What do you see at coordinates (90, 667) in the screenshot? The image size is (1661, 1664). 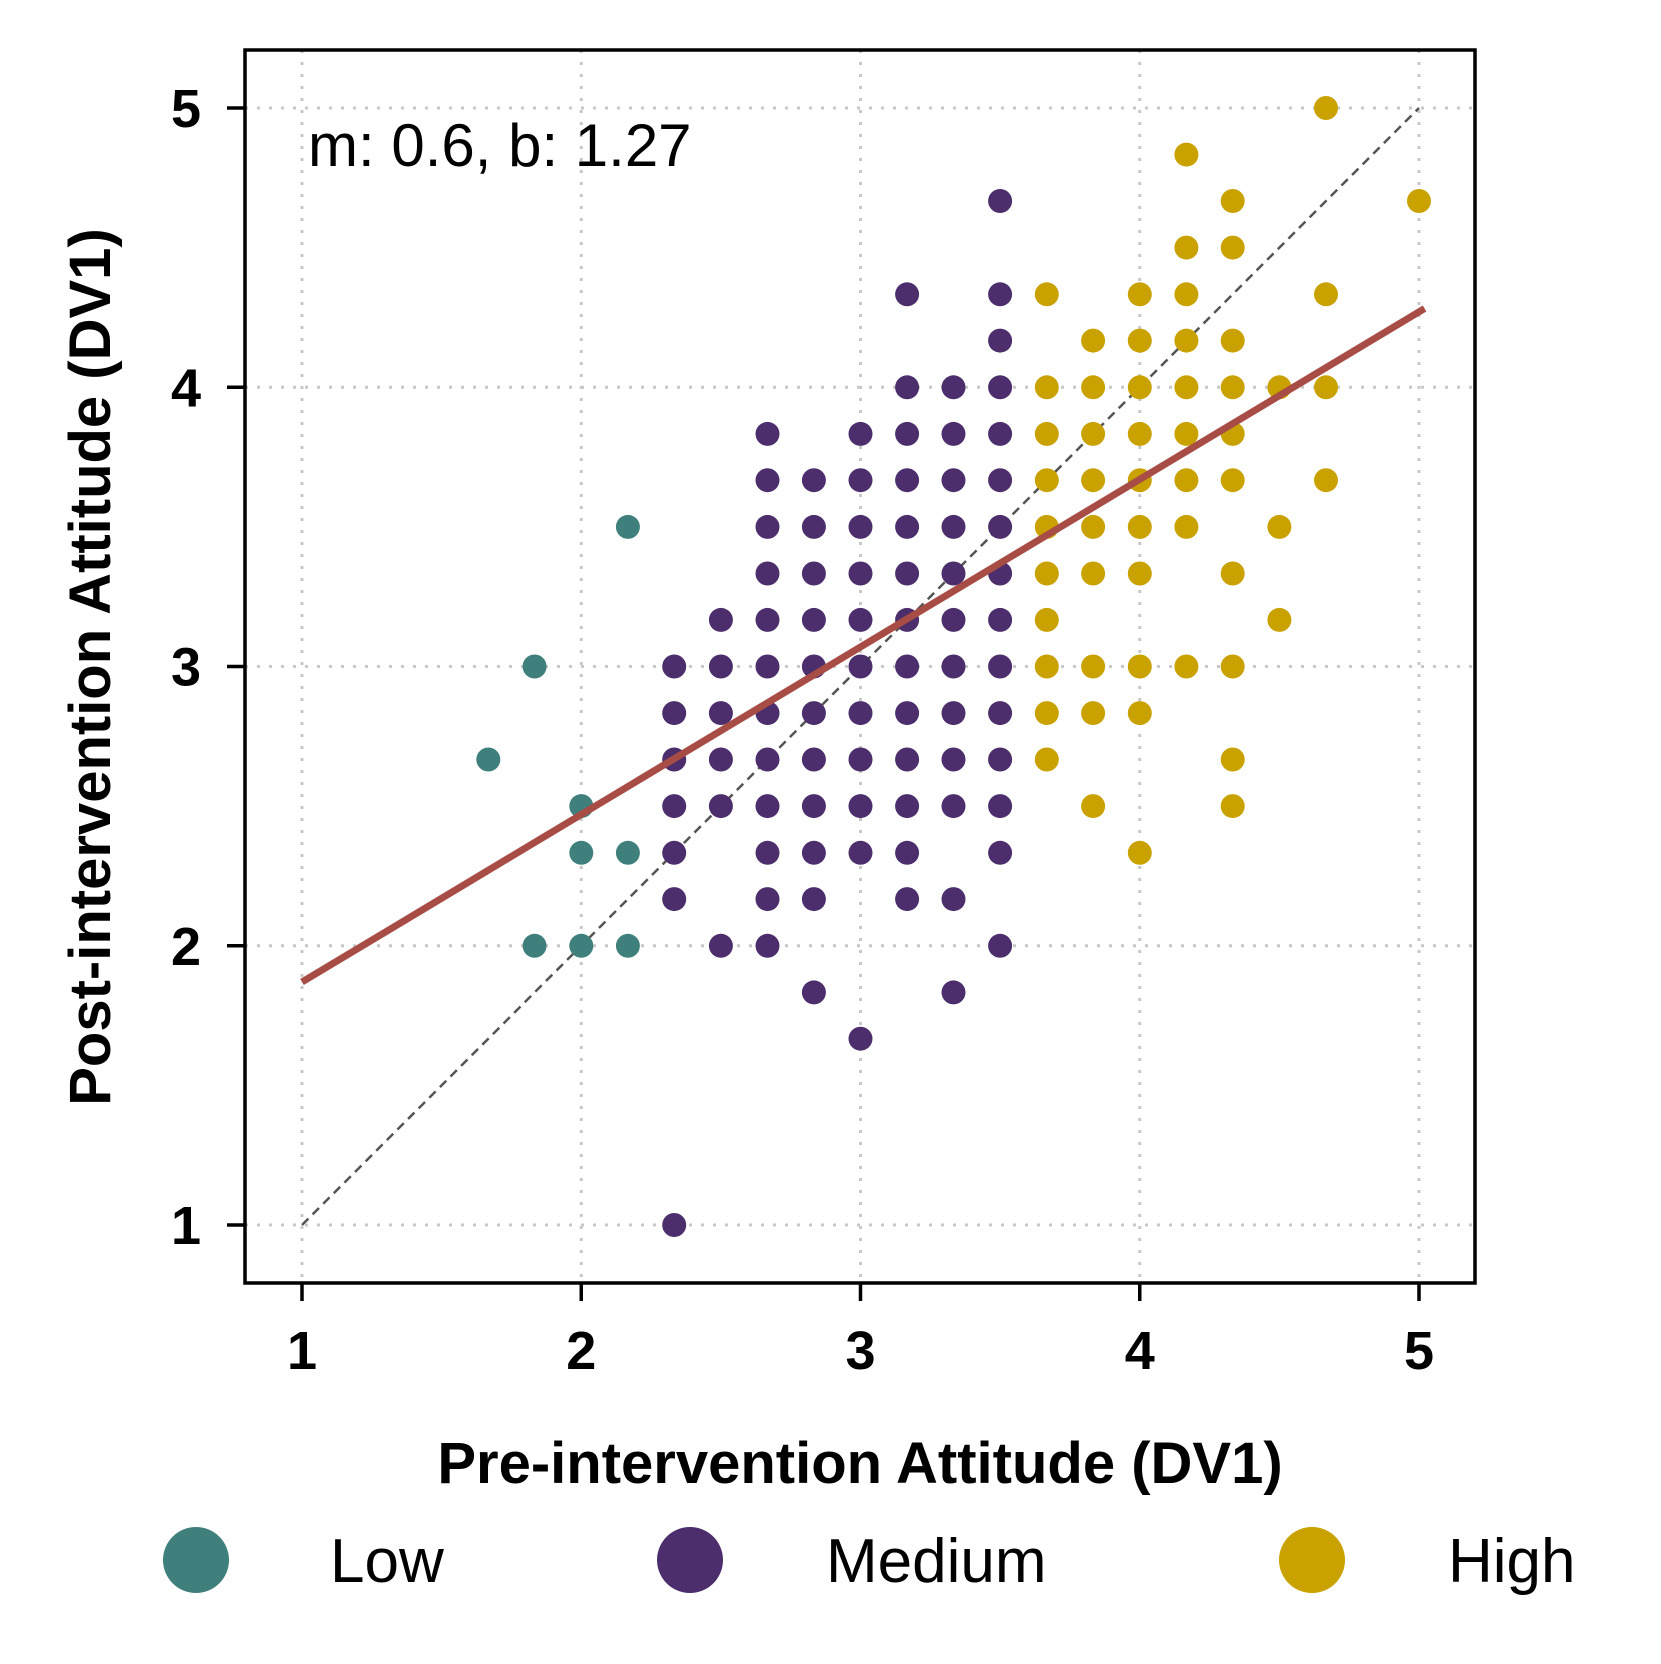 I see `y-axis-label: Post-intervention Attitude (DV1)` at bounding box center [90, 667].